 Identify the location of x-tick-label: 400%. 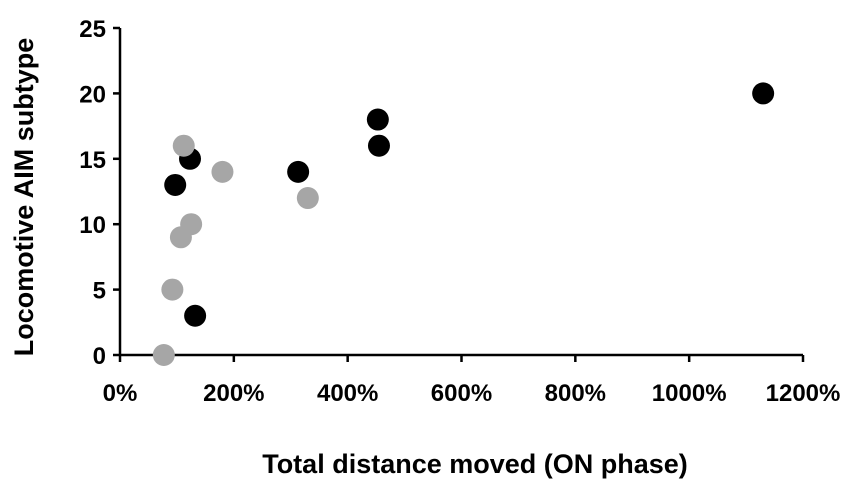
(347, 393).